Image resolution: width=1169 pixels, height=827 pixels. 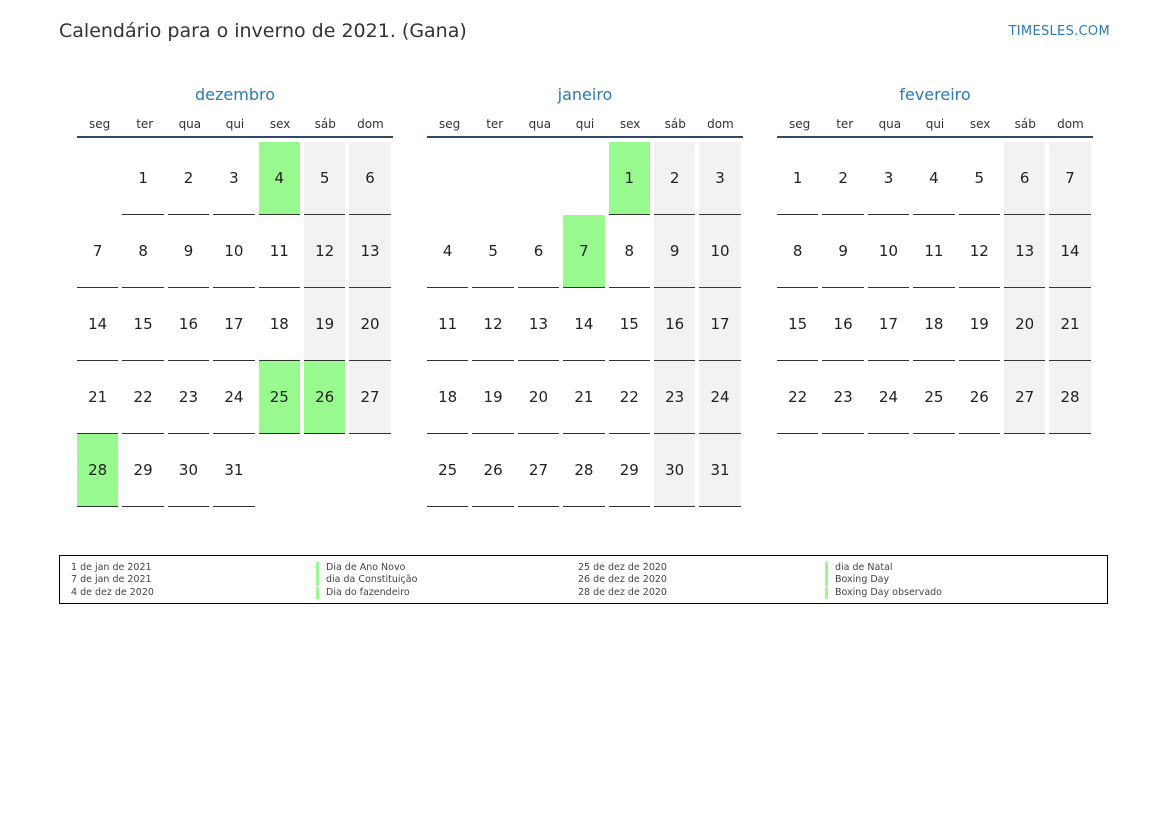 What do you see at coordinates (366, 580) in the screenshot?
I see `legend-holiday-name: dia da Constituição` at bounding box center [366, 580].